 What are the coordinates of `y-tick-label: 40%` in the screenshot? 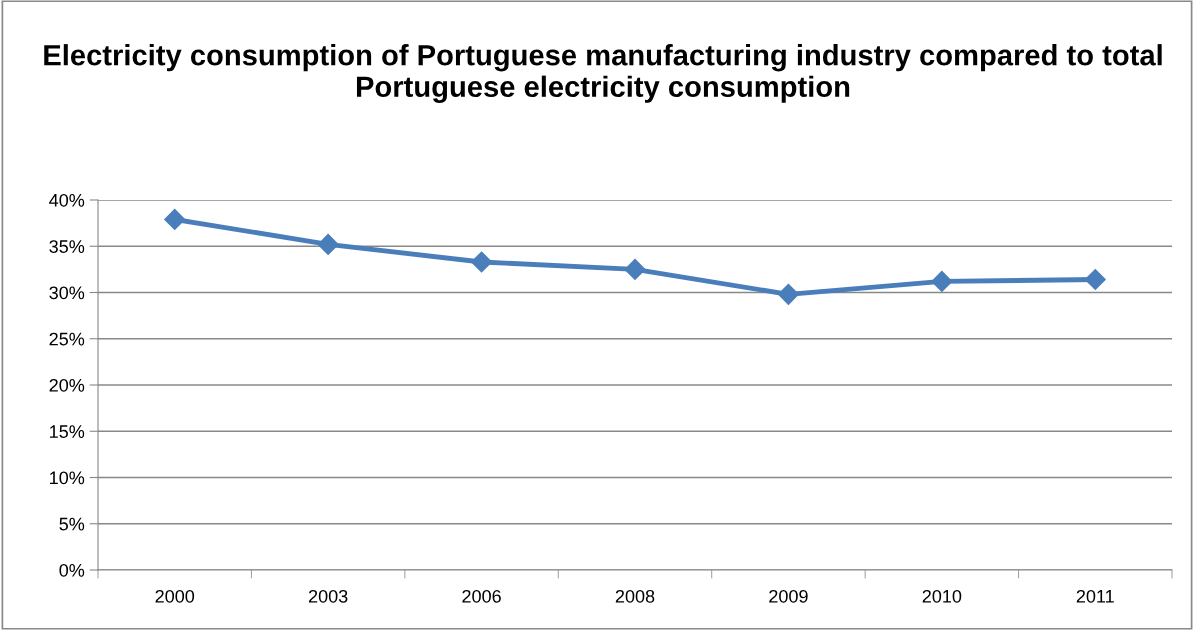 It's located at (67, 200).